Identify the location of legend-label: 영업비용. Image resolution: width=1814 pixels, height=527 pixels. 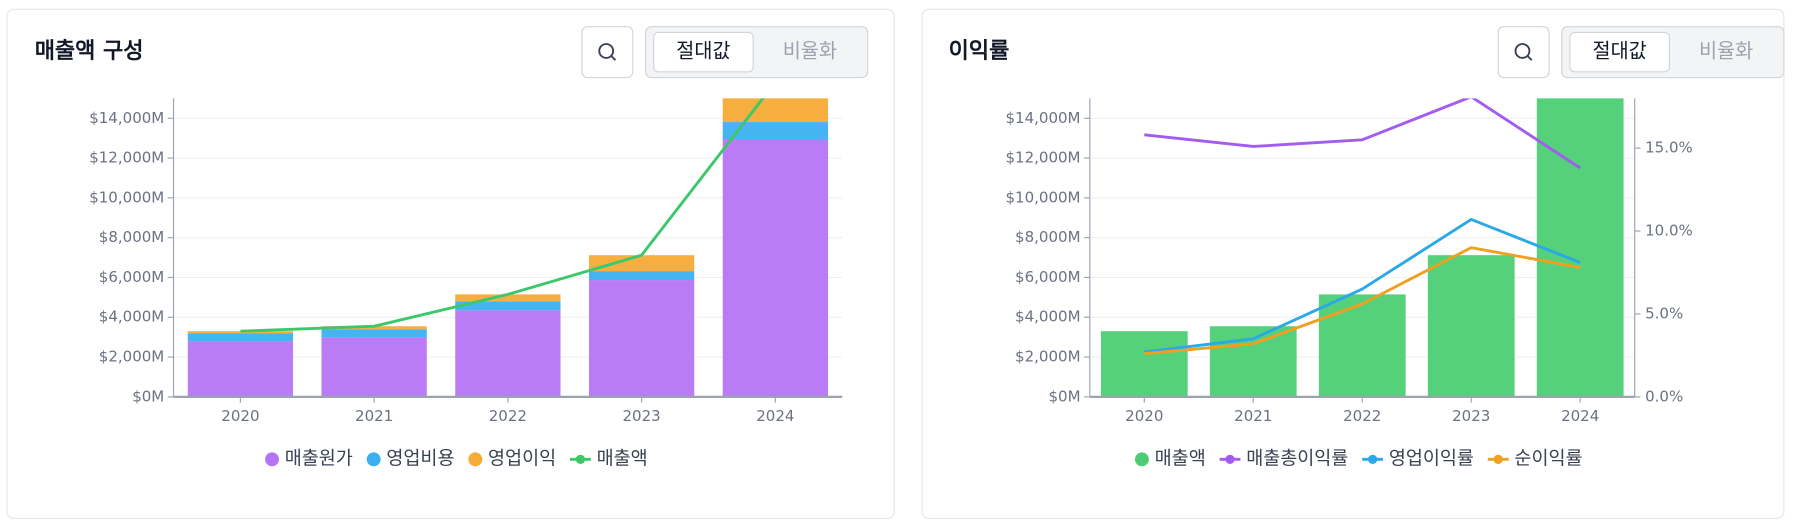
(420, 458).